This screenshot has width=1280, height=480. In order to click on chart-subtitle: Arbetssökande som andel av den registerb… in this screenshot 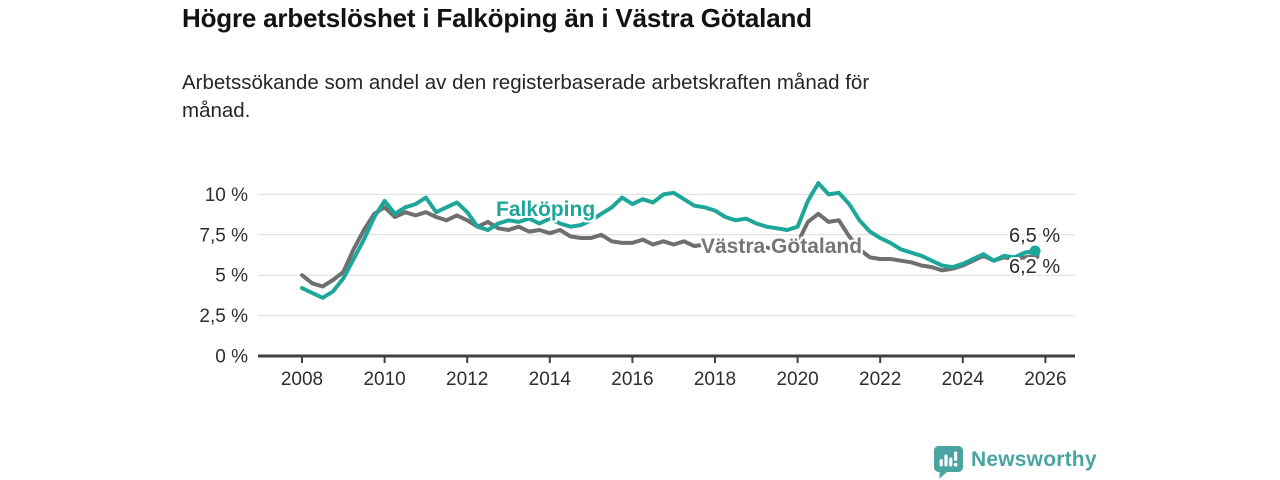, I will do `click(526, 96)`.